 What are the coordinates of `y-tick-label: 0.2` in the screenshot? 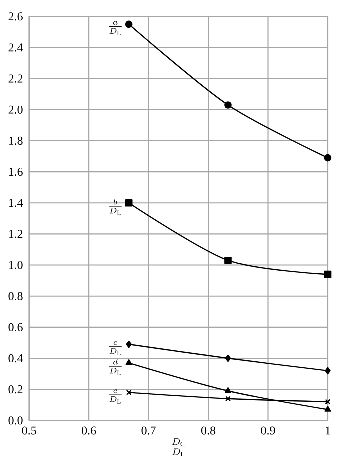 It's located at (15, 390).